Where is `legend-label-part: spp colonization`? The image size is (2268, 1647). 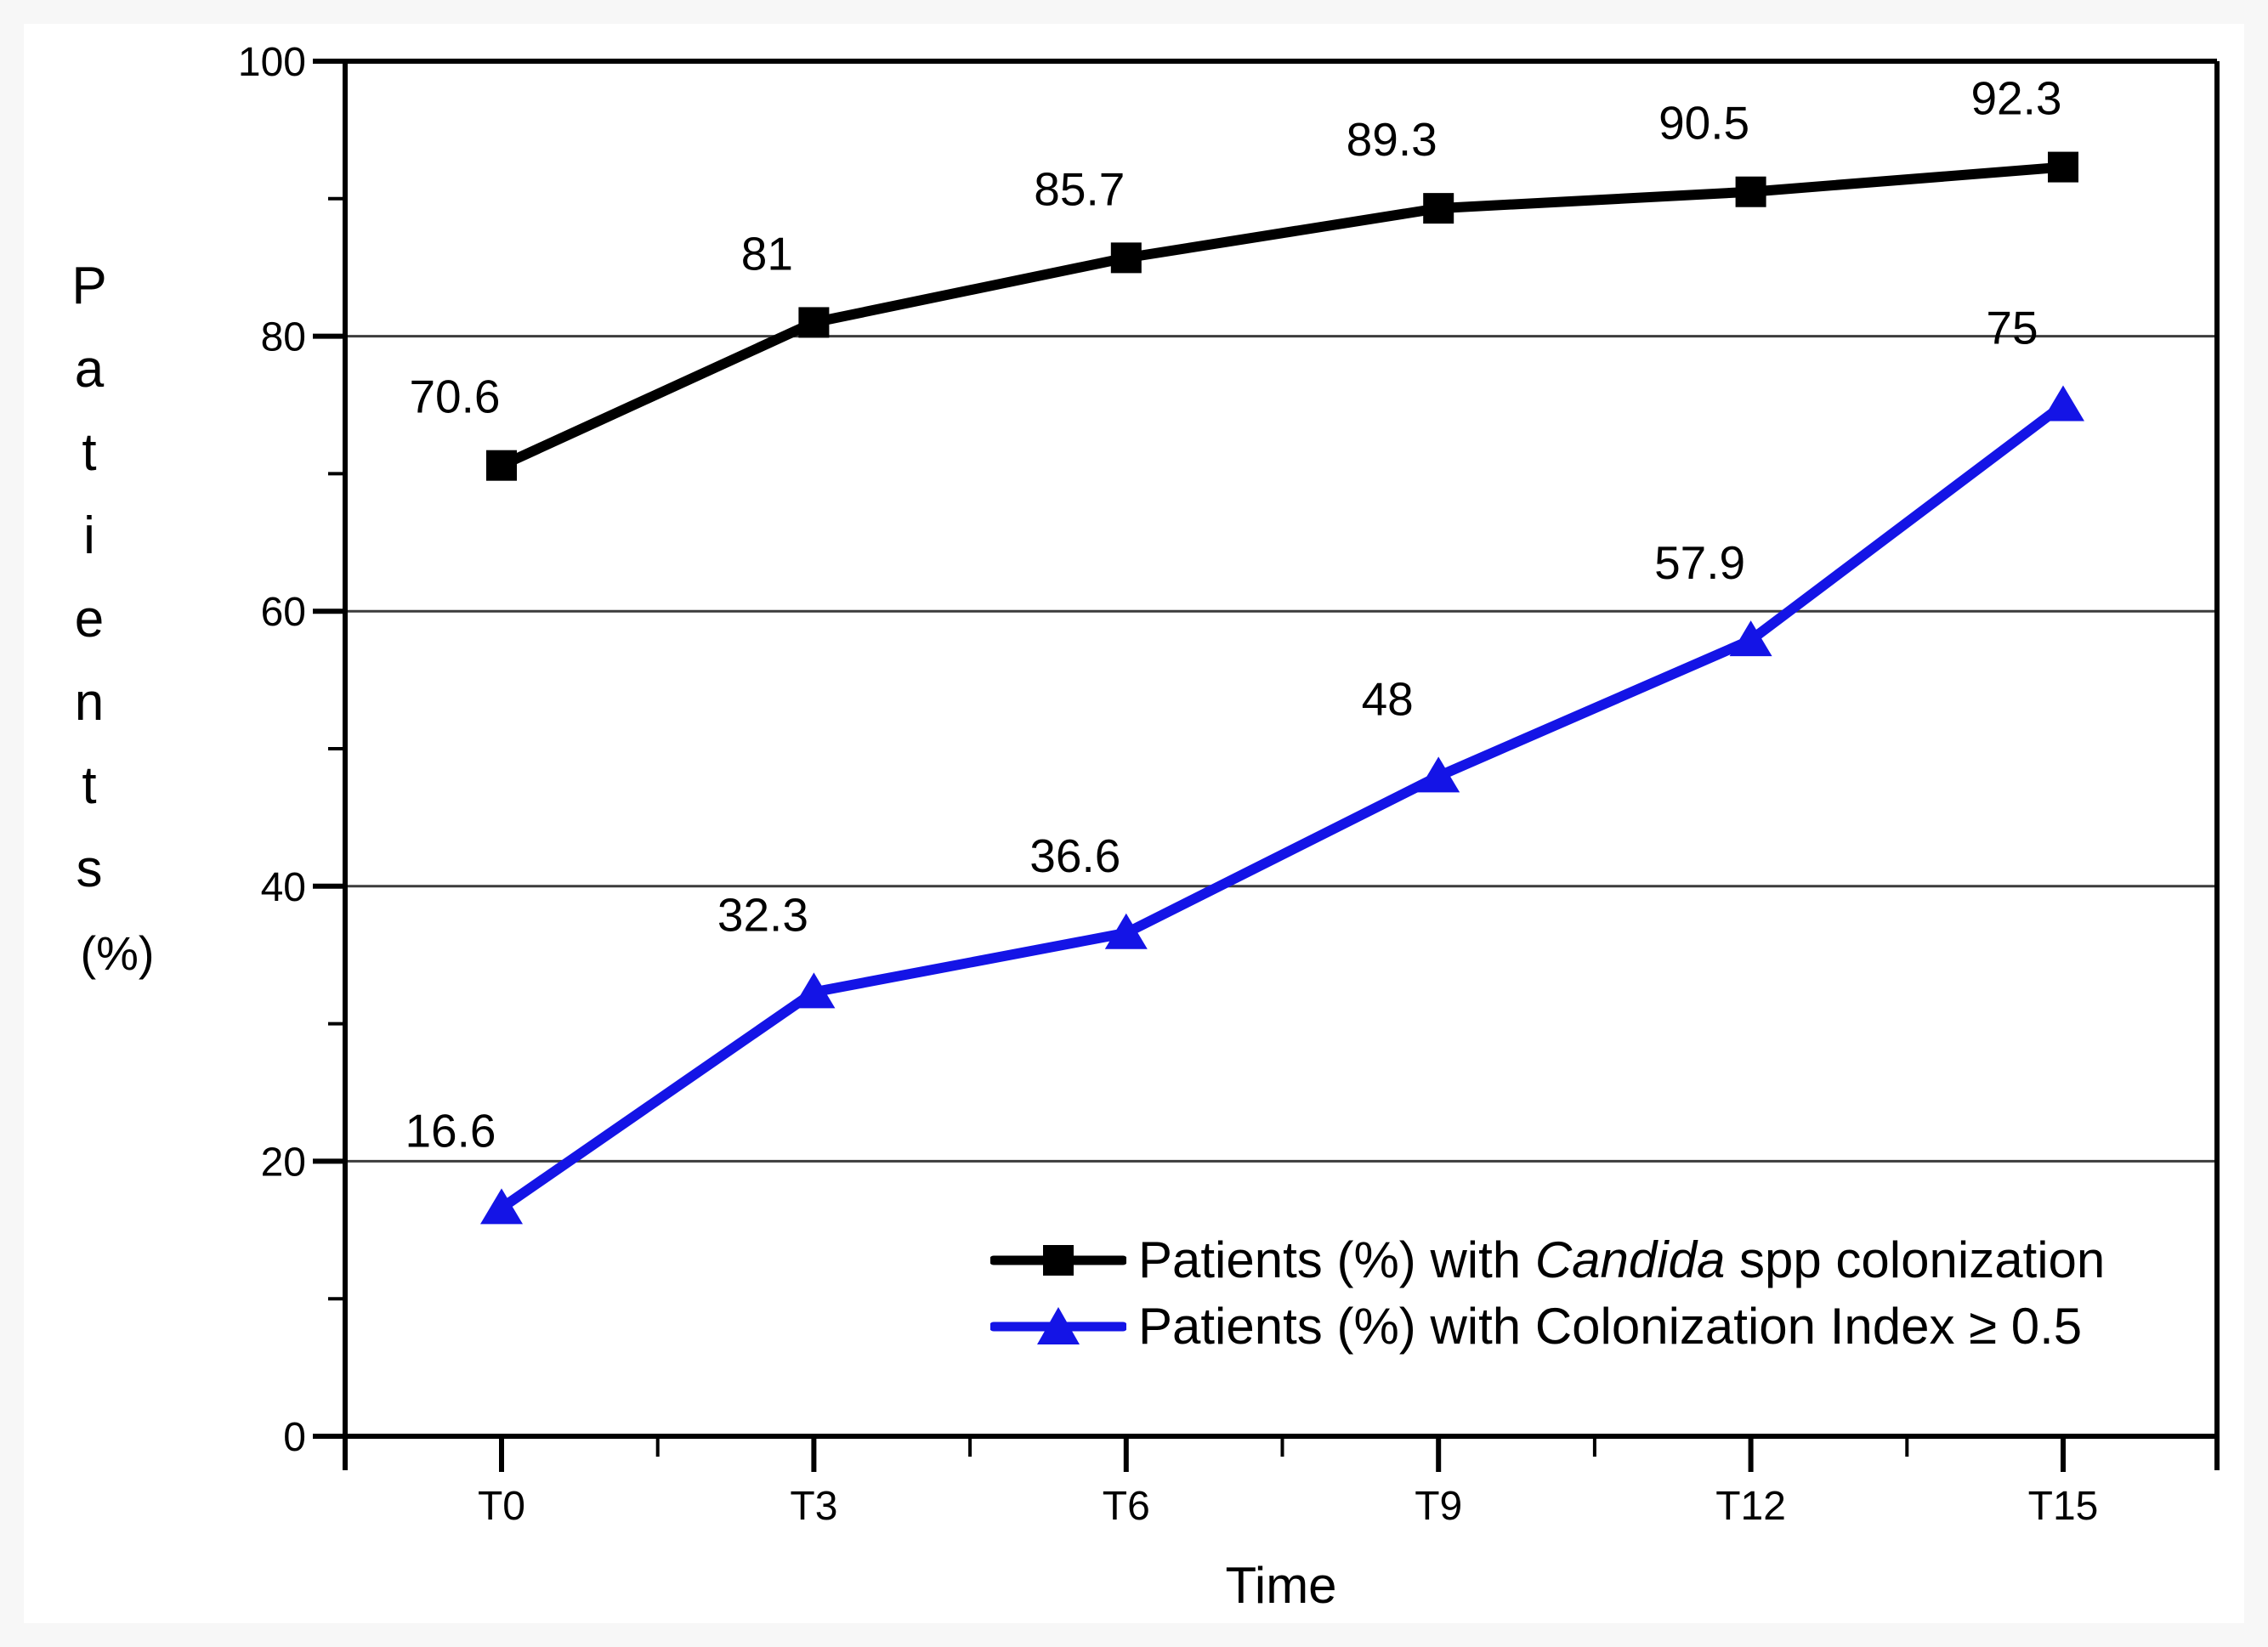 legend-label-part: spp colonization is located at coordinates (1915, 1259).